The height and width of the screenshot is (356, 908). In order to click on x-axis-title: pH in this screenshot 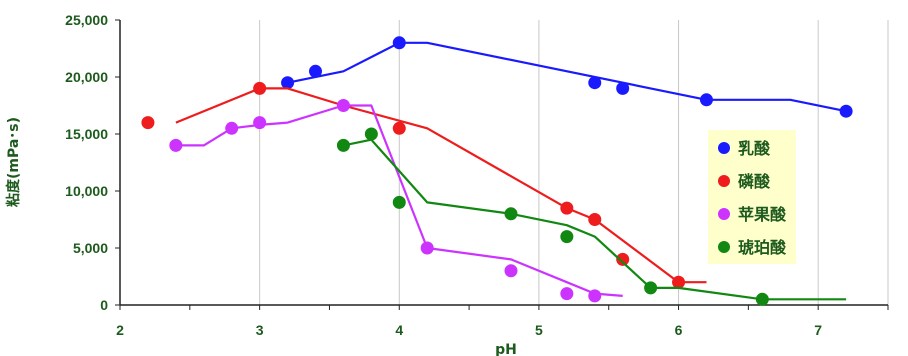, I will do `click(506, 349)`.